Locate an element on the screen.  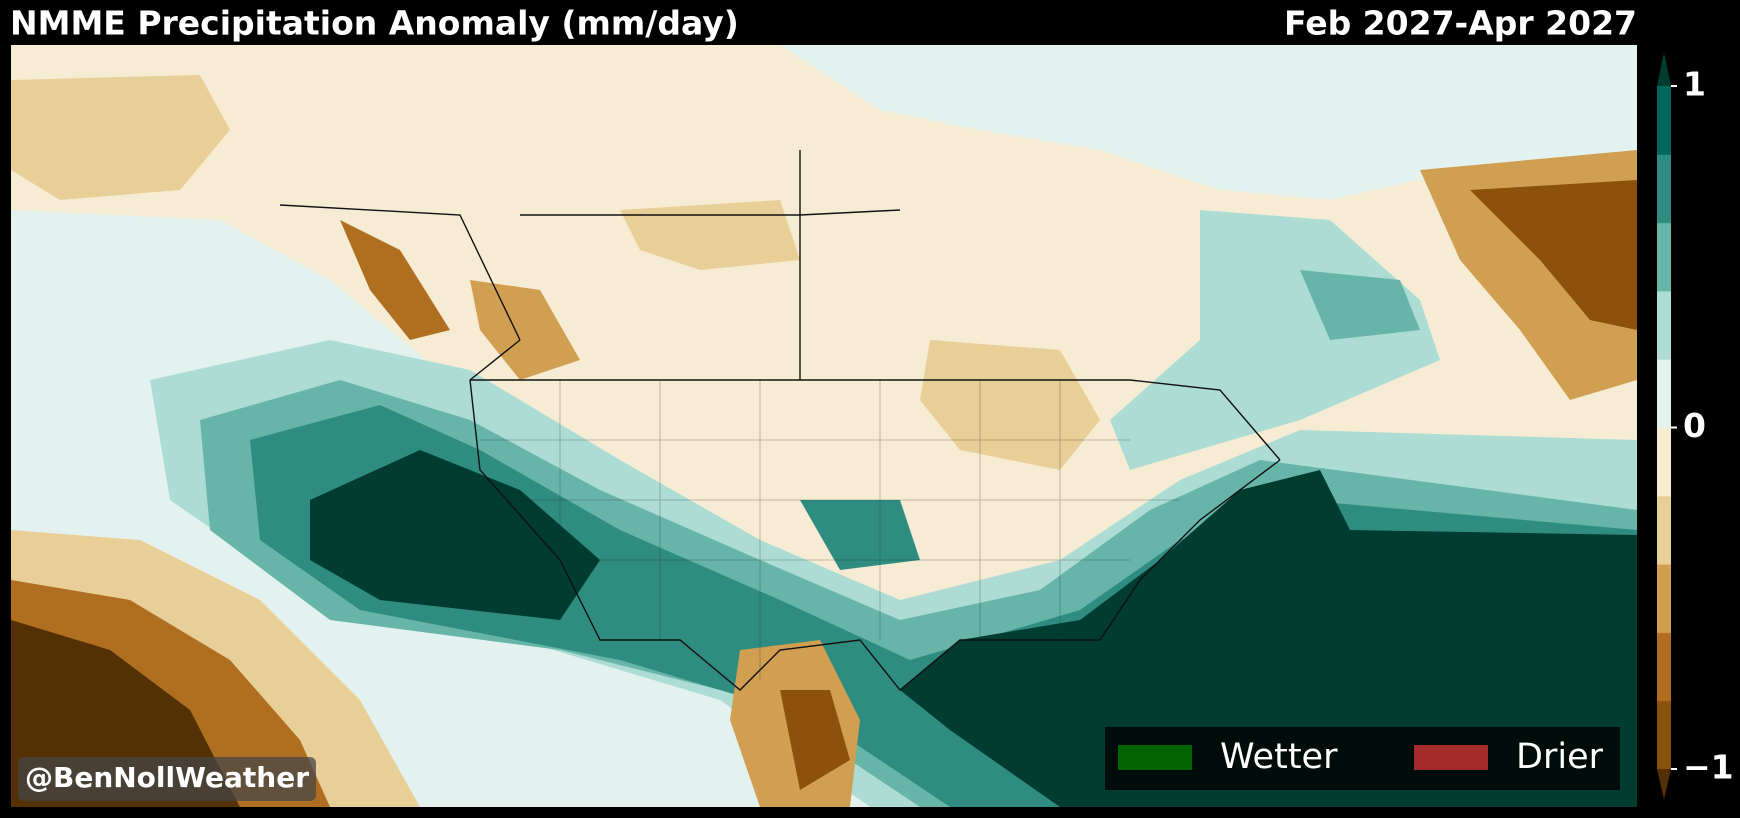
legend-label: Drier is located at coordinates (1560, 757).